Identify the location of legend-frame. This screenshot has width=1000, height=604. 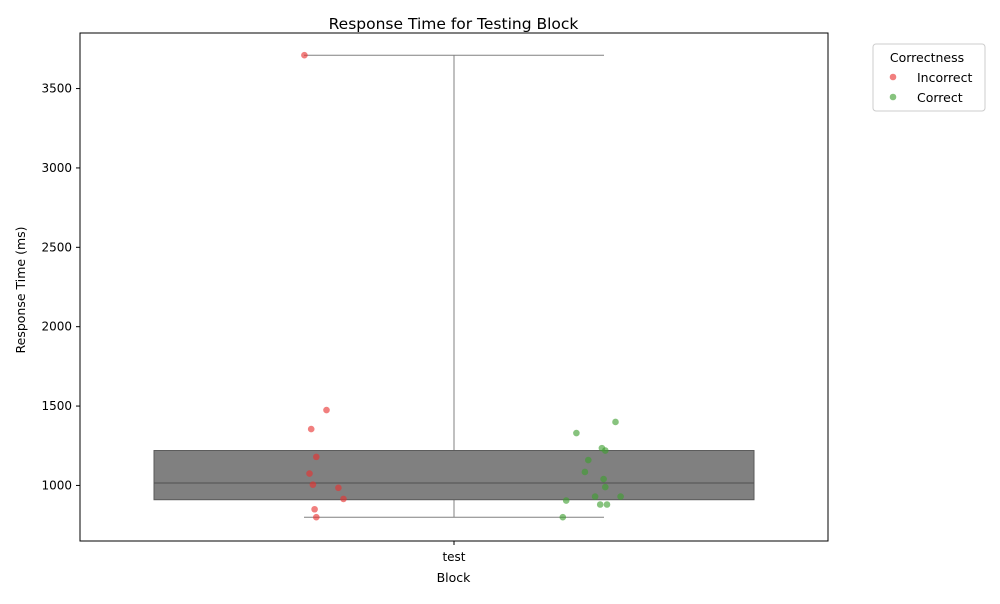
(929, 77).